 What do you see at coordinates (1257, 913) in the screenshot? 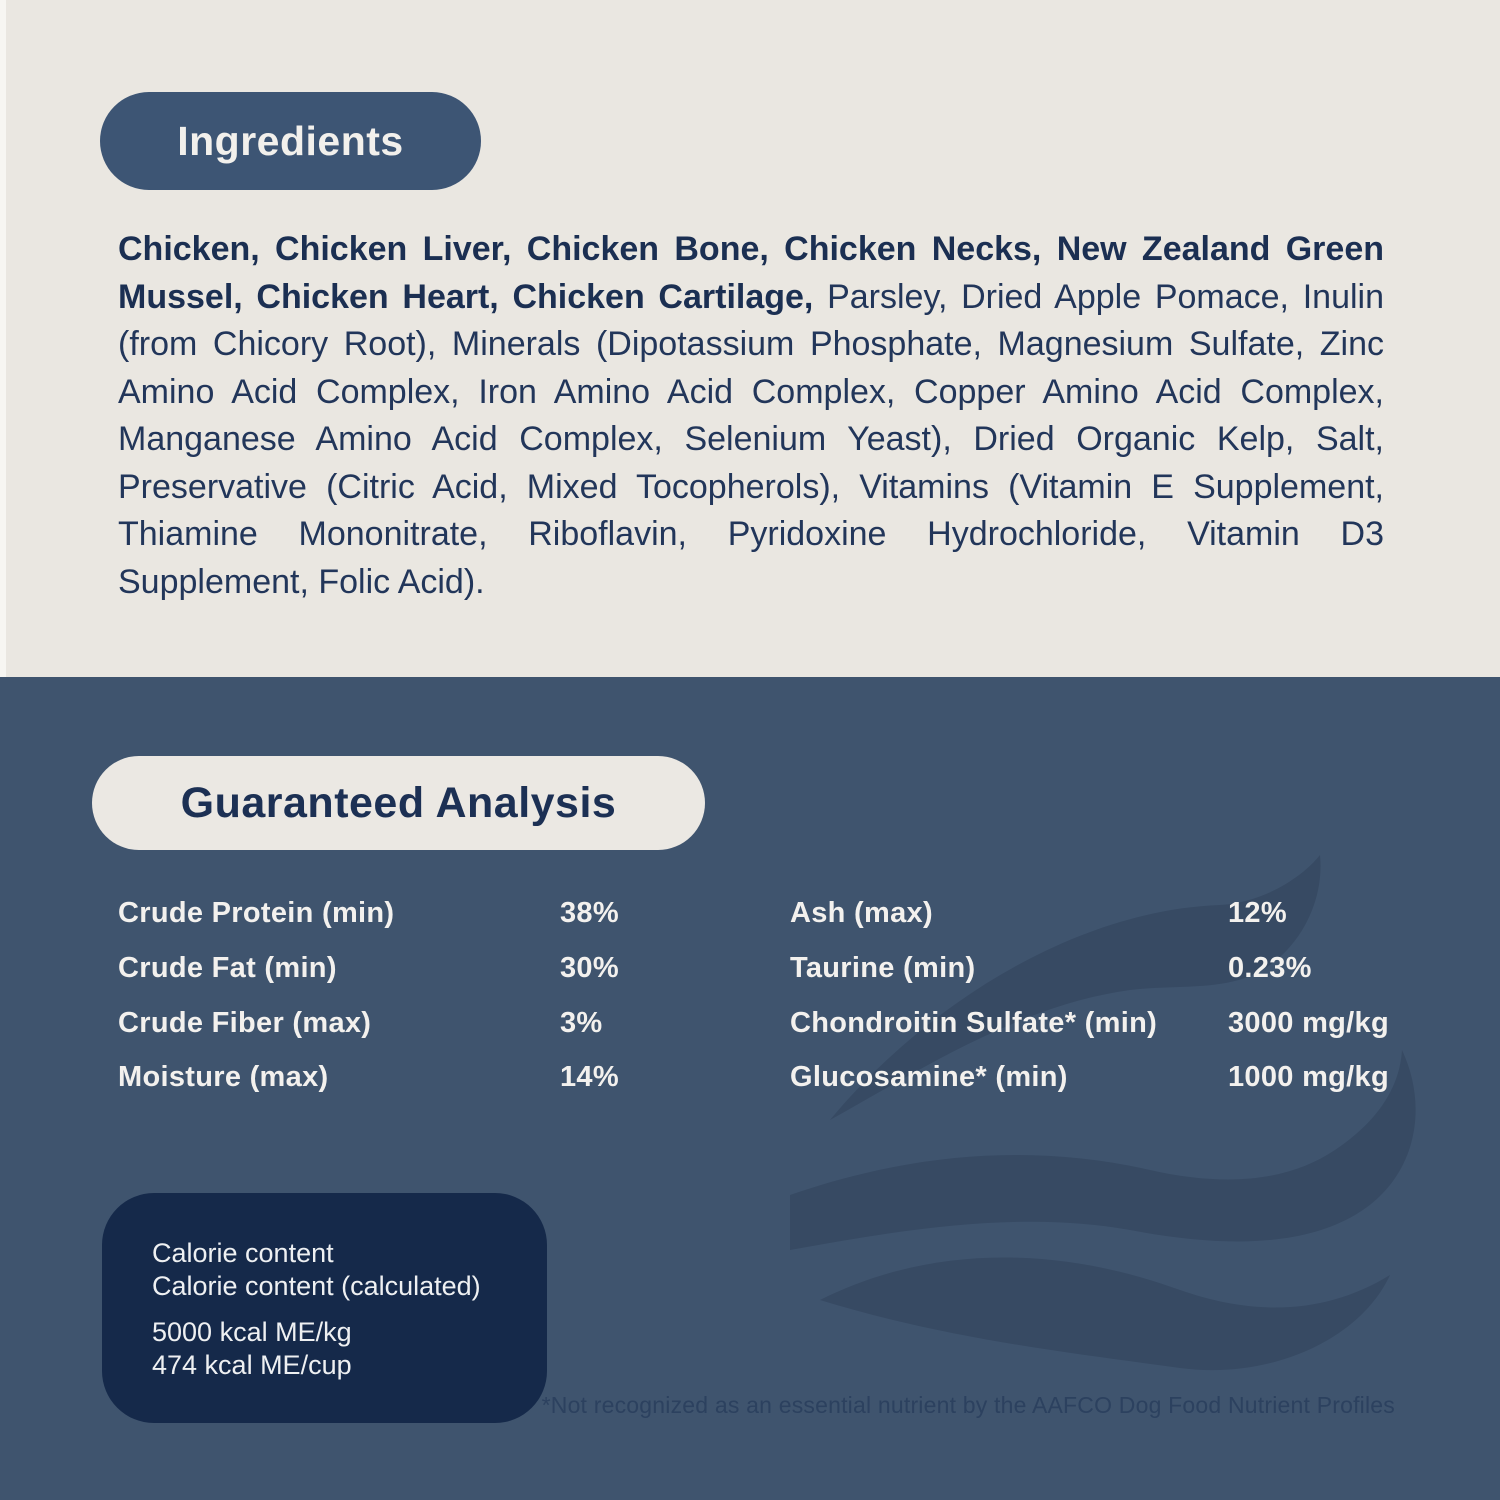
I see `row-value: 12%` at bounding box center [1257, 913].